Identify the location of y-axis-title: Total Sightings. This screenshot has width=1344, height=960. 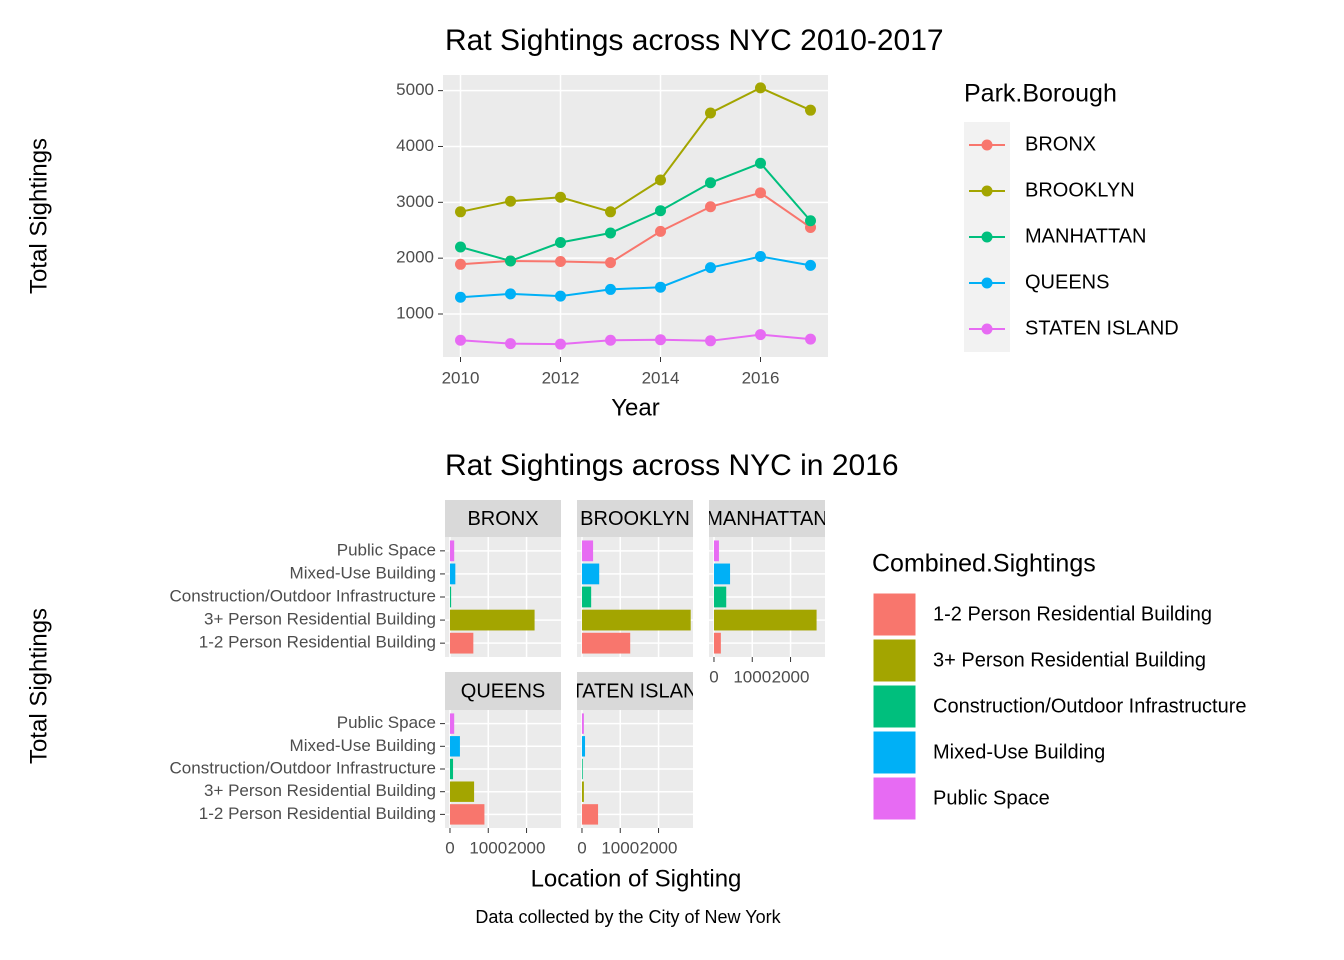
(38, 686).